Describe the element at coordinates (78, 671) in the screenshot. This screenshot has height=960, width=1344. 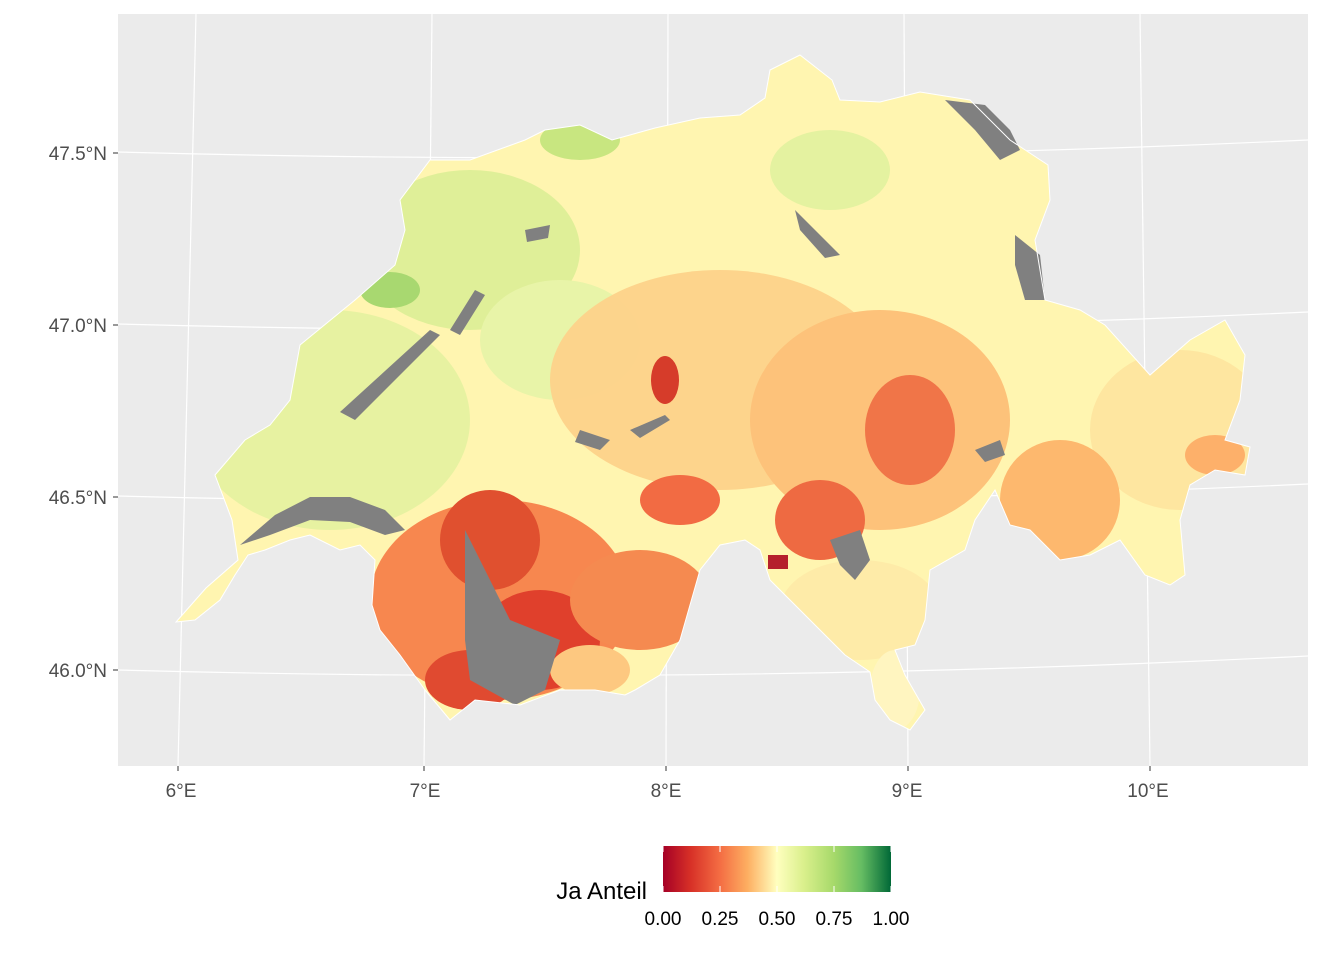
I see `y-tick-label: 46.0°N` at that location.